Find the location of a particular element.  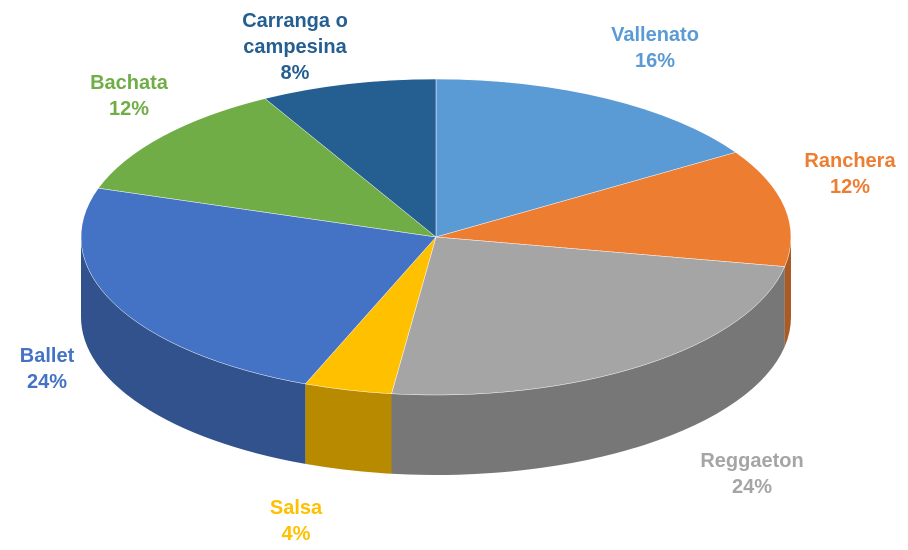

category-name: Ranchera is located at coordinates (850, 161).